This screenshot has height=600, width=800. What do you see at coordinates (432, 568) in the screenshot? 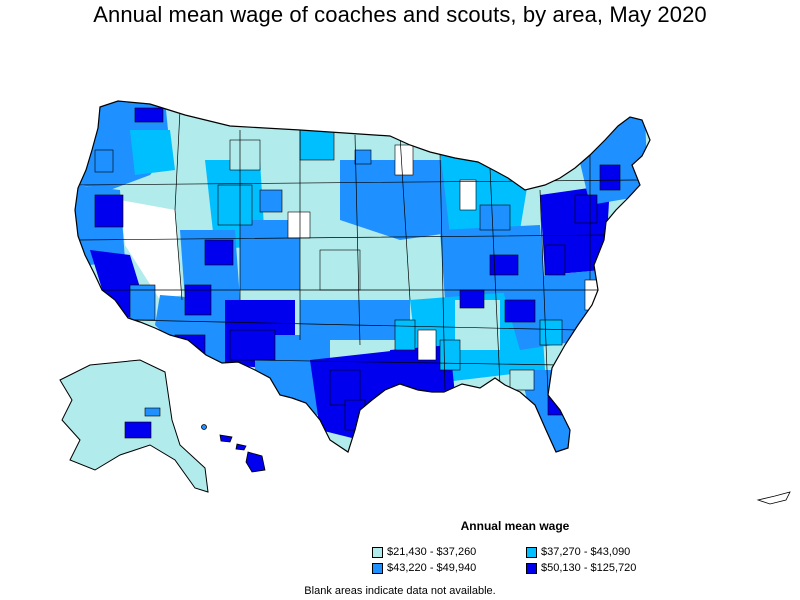
I see `legend-label: $43,220 - $49,940` at bounding box center [432, 568].